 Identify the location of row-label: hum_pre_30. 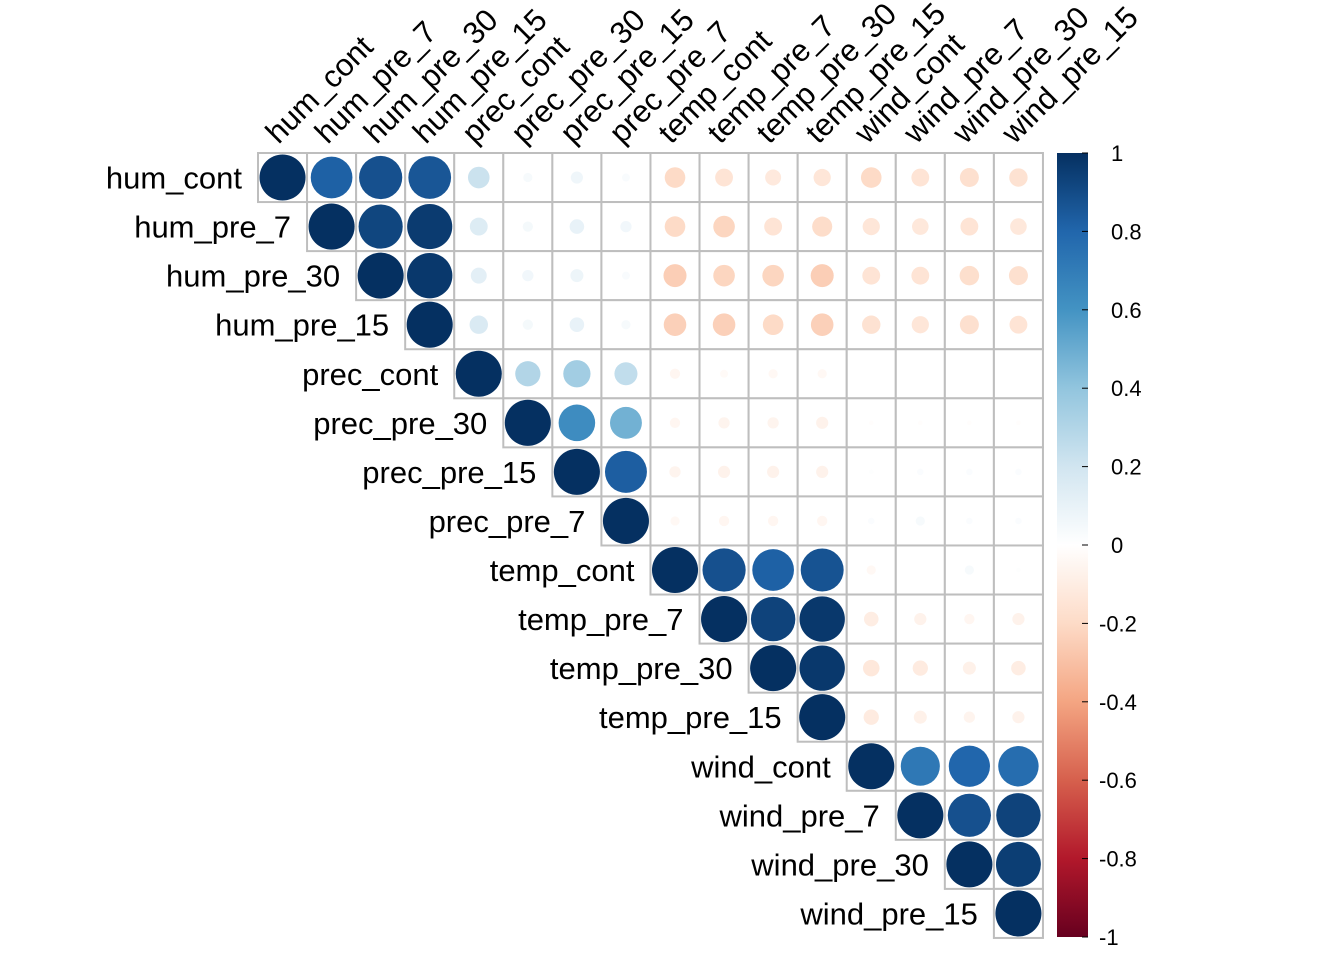
(253, 276).